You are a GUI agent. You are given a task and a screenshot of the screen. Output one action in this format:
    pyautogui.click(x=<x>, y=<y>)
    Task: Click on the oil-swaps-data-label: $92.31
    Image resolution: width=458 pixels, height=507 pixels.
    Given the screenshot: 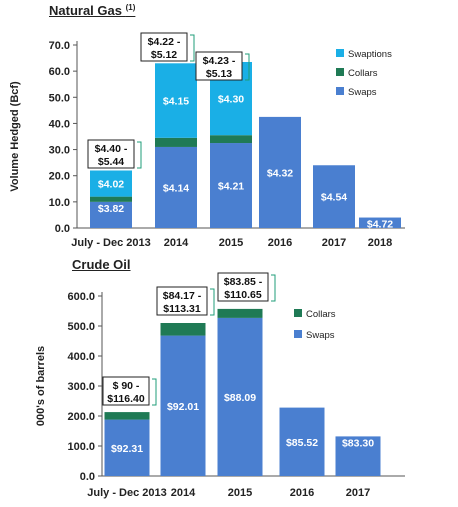 What is the action you would take?
    pyautogui.click(x=127, y=449)
    